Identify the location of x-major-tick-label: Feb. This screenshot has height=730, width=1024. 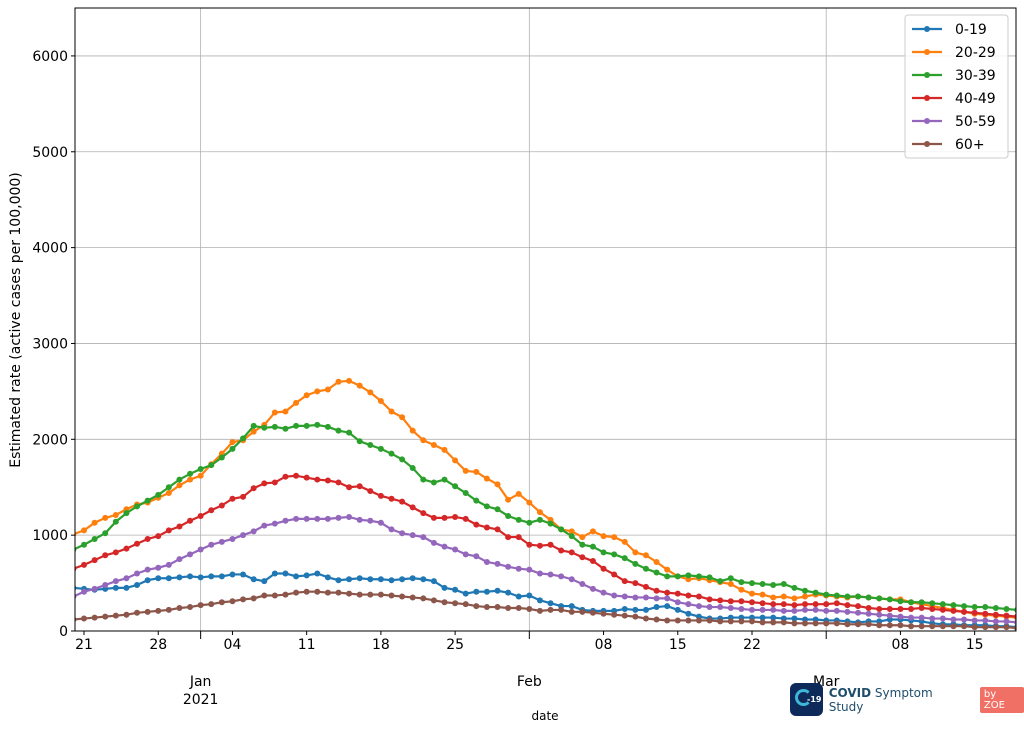
(529, 682).